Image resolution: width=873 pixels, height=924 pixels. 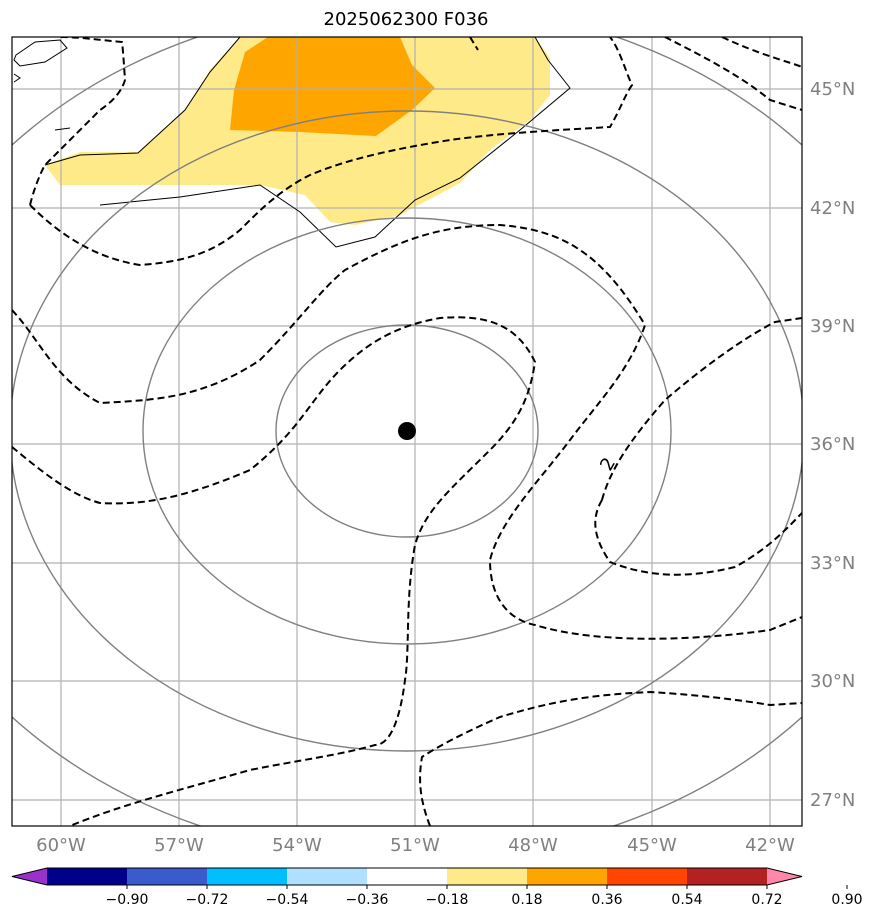 I want to click on lat-label-27n: 27°N, so click(x=832, y=800).